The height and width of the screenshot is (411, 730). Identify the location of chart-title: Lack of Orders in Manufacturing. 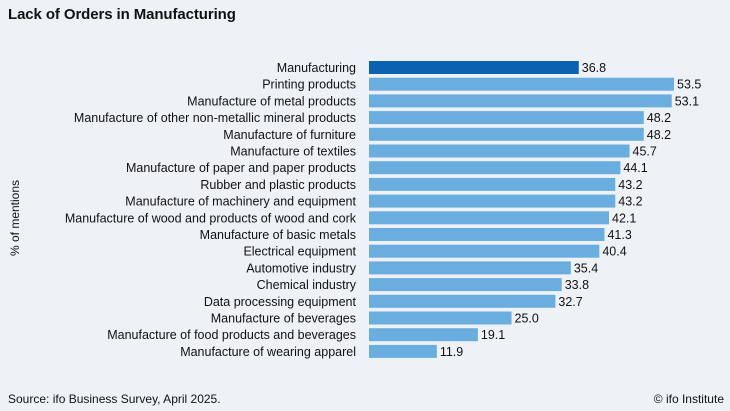
(122, 14).